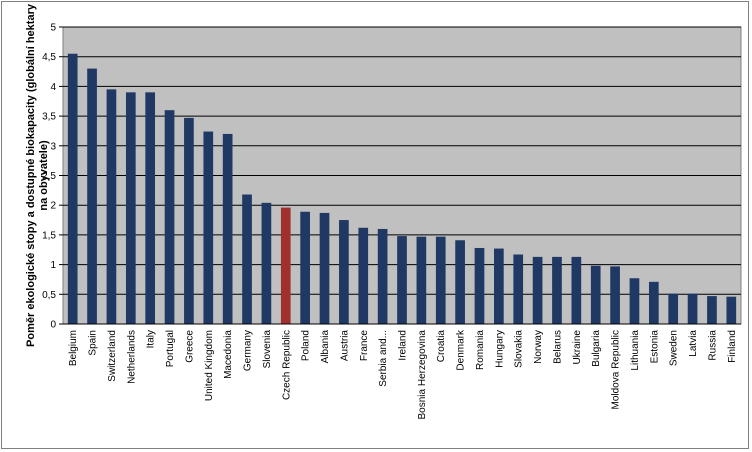  Describe the element at coordinates (248, 350) in the screenshot. I see `x-tick-label: Germany` at that location.